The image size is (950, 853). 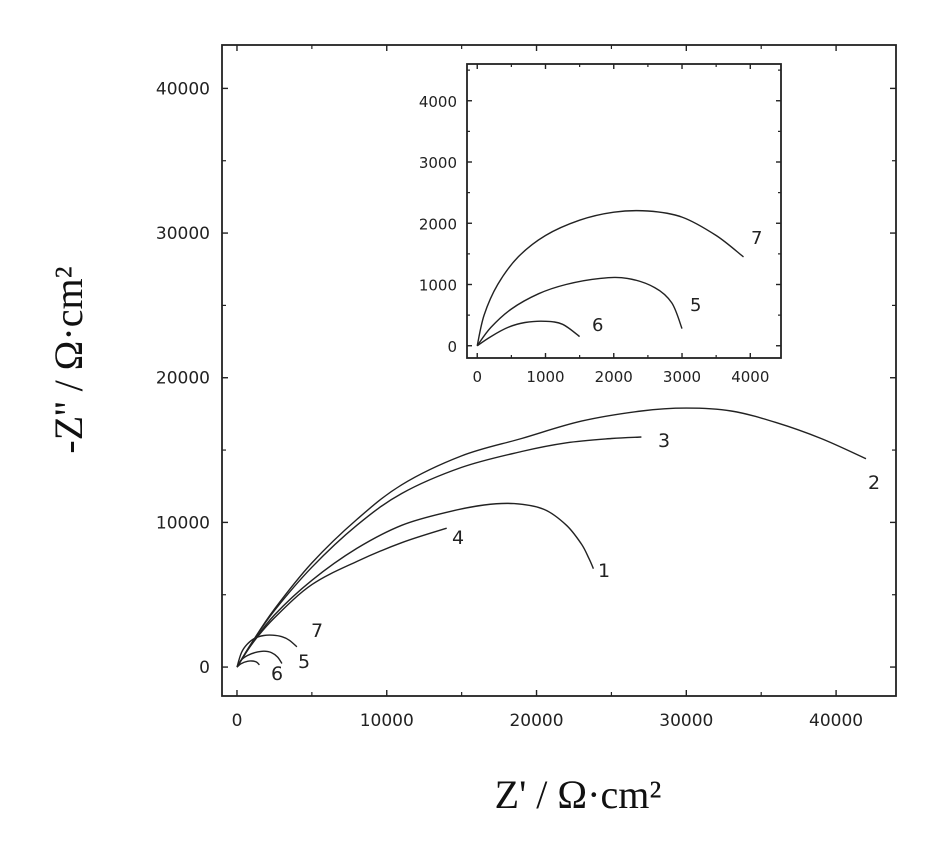 I want to click on main-curve-label-5: 5, so click(x=304, y=662).